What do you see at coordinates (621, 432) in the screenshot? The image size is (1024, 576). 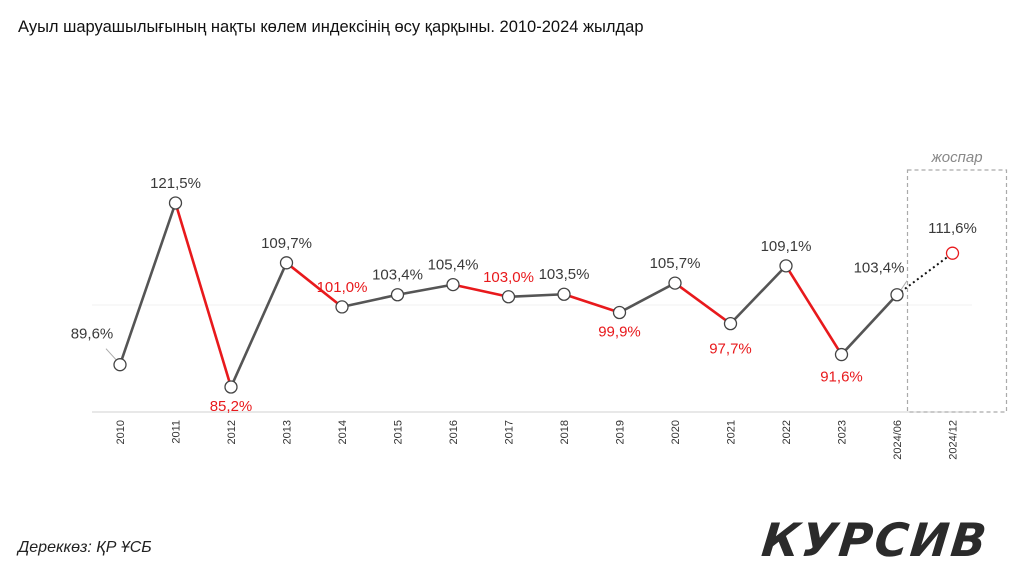 I see `x-tick-2019: 2019` at bounding box center [621, 432].